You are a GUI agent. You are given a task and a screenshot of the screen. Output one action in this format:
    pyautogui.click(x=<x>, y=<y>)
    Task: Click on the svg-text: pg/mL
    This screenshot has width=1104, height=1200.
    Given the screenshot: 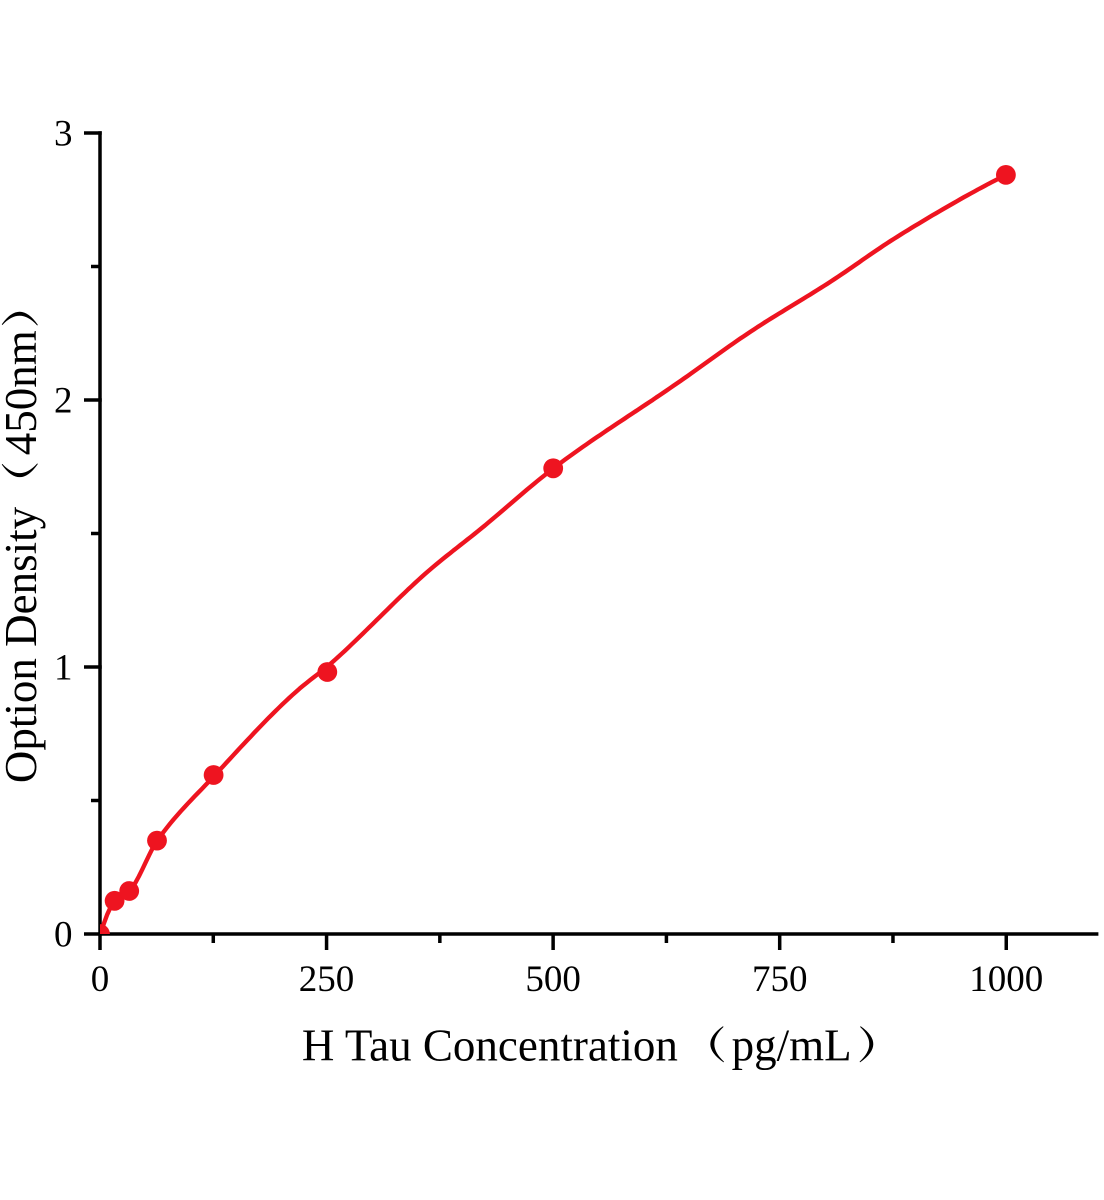 What is the action you would take?
    pyautogui.click(x=792, y=1046)
    